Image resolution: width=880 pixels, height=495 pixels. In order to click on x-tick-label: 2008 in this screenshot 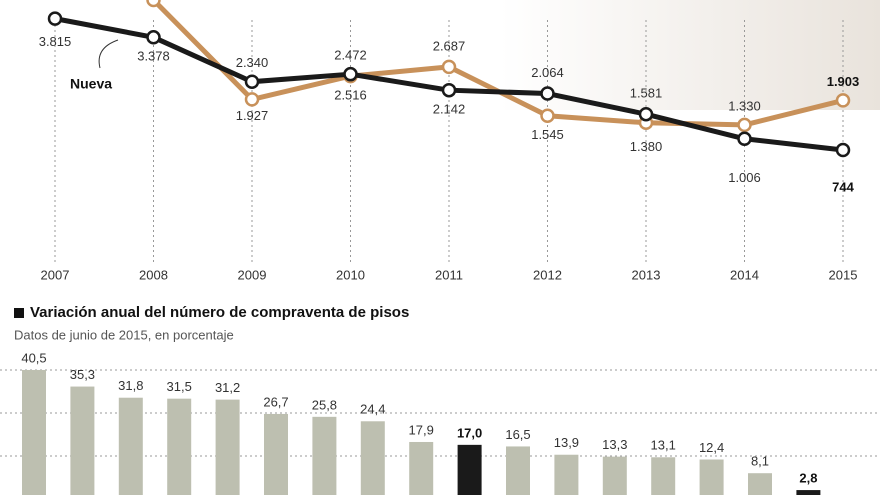, I will do `click(153, 274)`.